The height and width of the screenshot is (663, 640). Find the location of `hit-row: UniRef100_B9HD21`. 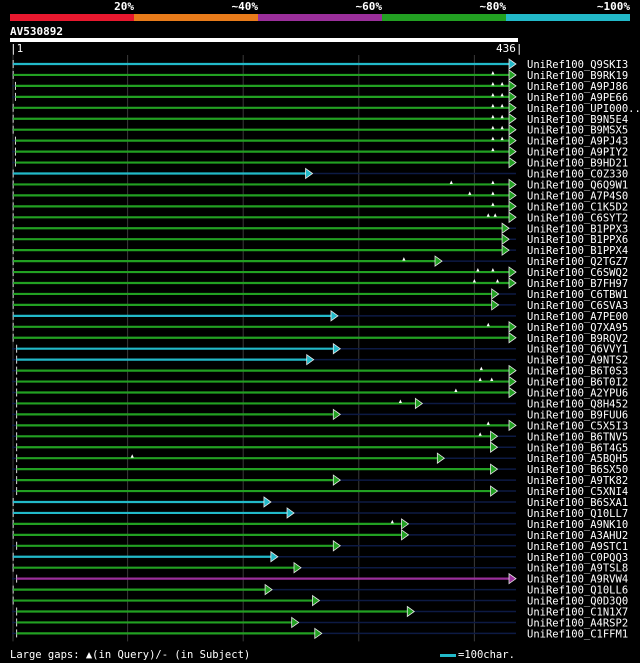

hit-row: UniRef100_B9HD21 is located at coordinates (320, 163).